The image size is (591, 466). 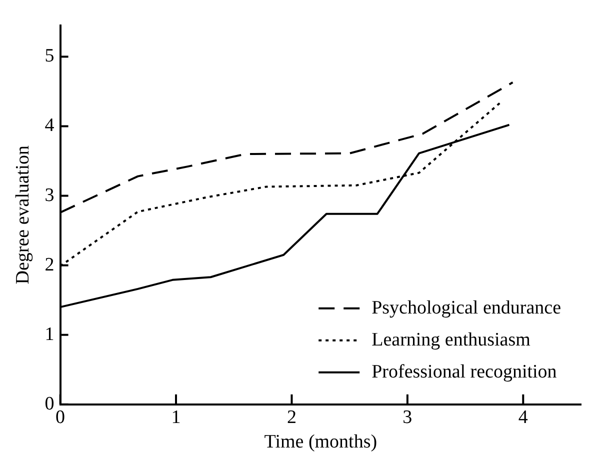 I want to click on legend-label: Professional recognition, so click(x=465, y=371).